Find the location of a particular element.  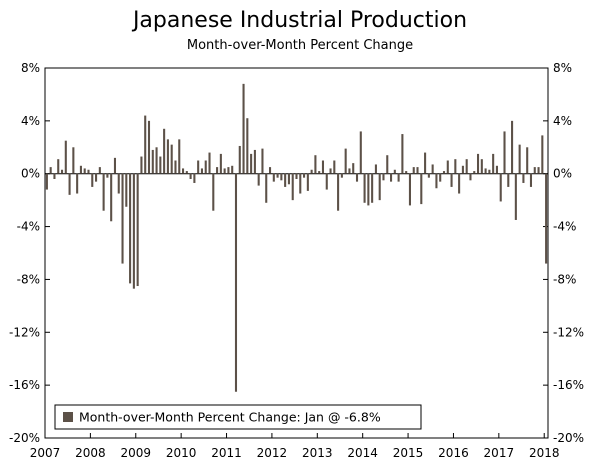

y-tick-label-right: -4% is located at coordinates (564, 227).